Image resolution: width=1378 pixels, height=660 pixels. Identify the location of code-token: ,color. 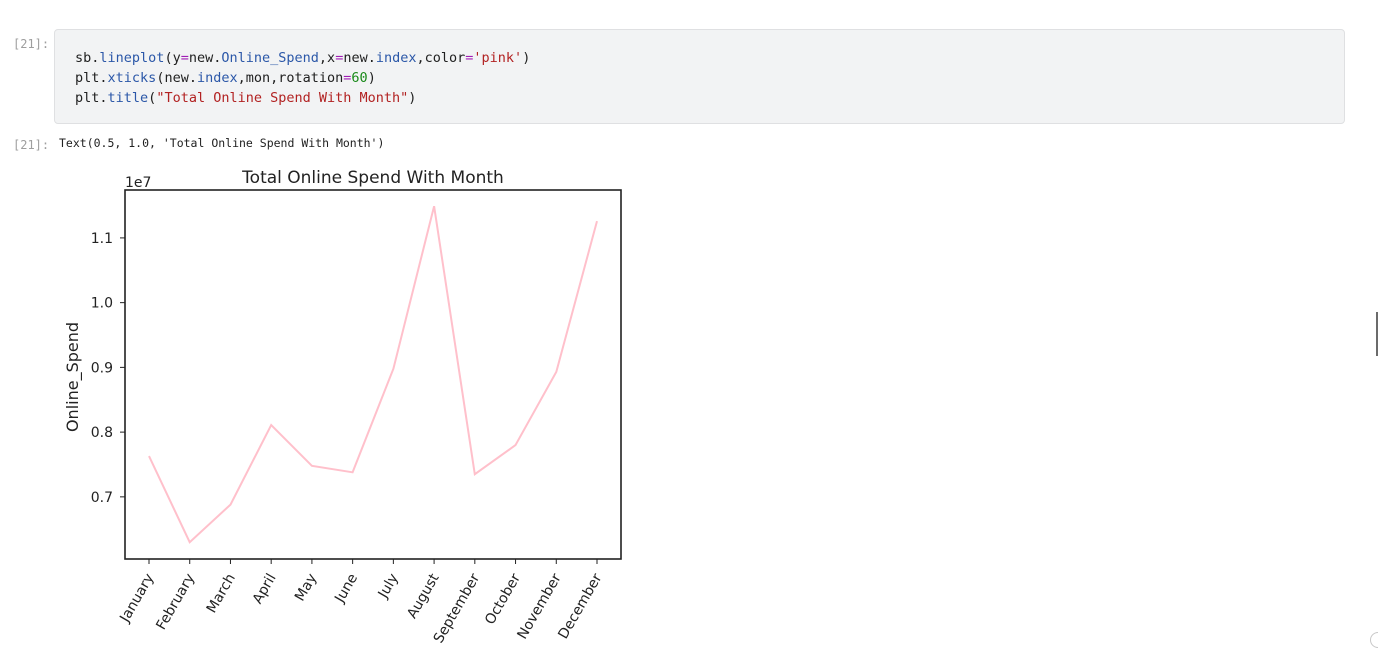
(441, 58).